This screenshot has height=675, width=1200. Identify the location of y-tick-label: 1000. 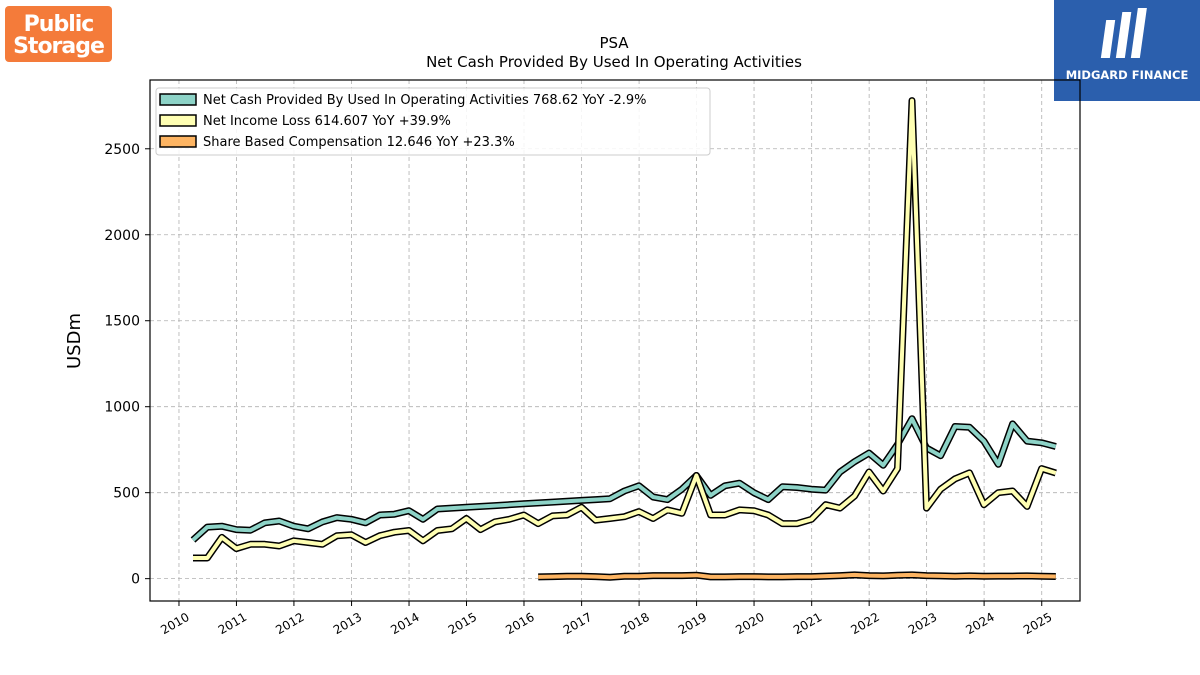
(122, 408).